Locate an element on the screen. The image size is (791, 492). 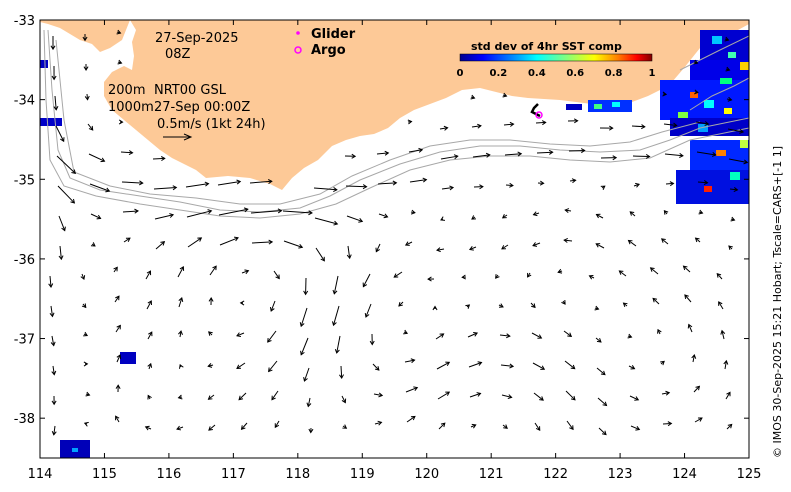
colorbar-tick-label: 0 is located at coordinates (460, 73).